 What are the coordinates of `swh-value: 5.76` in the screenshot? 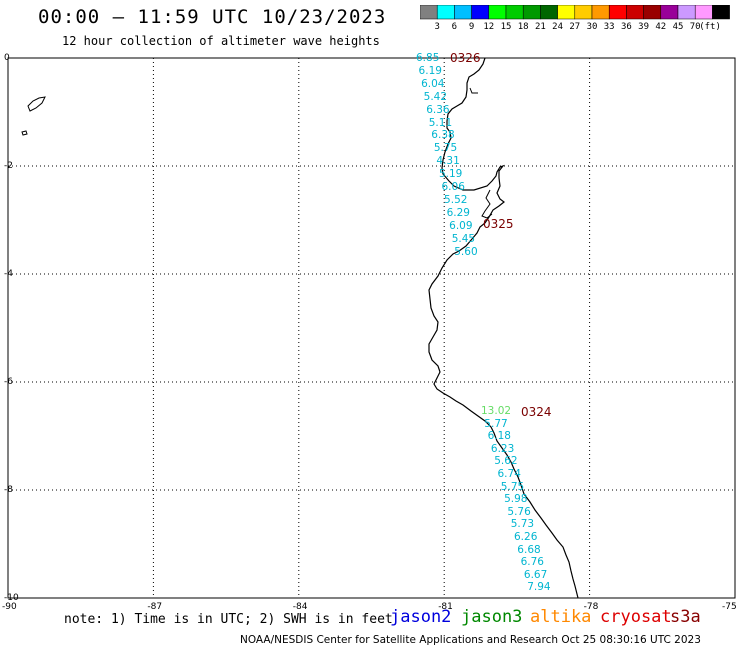 It's located at (519, 511).